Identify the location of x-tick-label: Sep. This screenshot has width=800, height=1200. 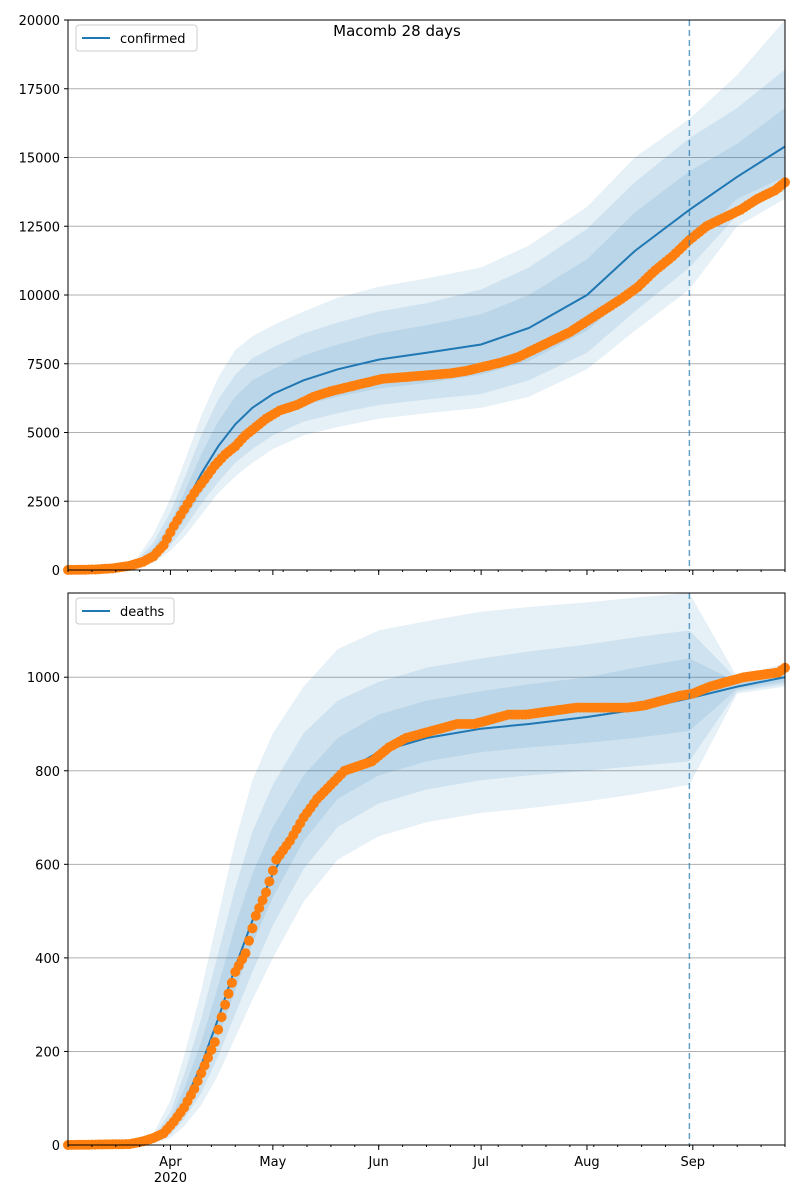
(693, 1162).